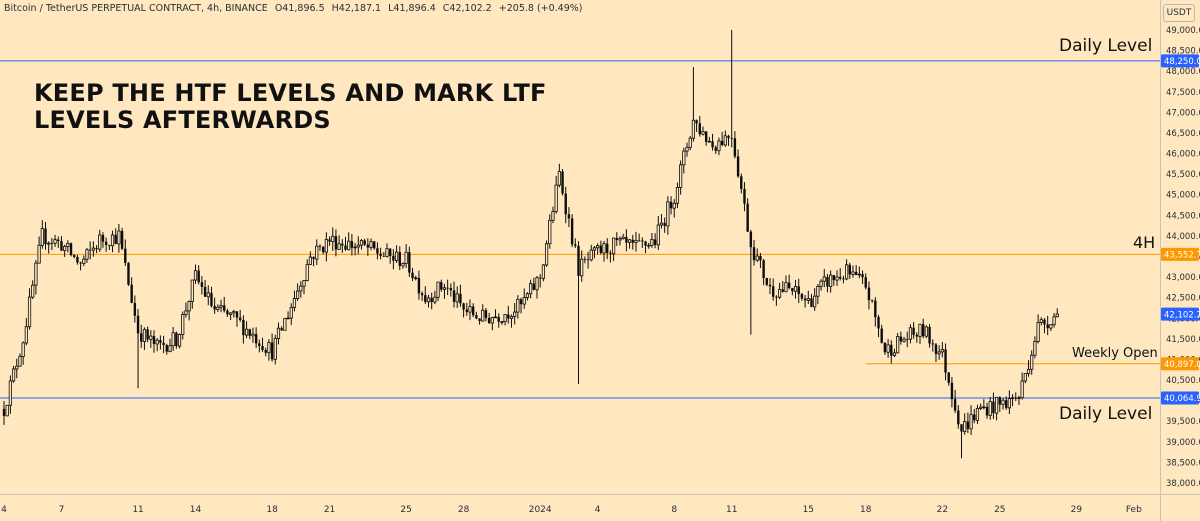  I want to click on ohlc-low: L41,896.4, so click(412, 8).